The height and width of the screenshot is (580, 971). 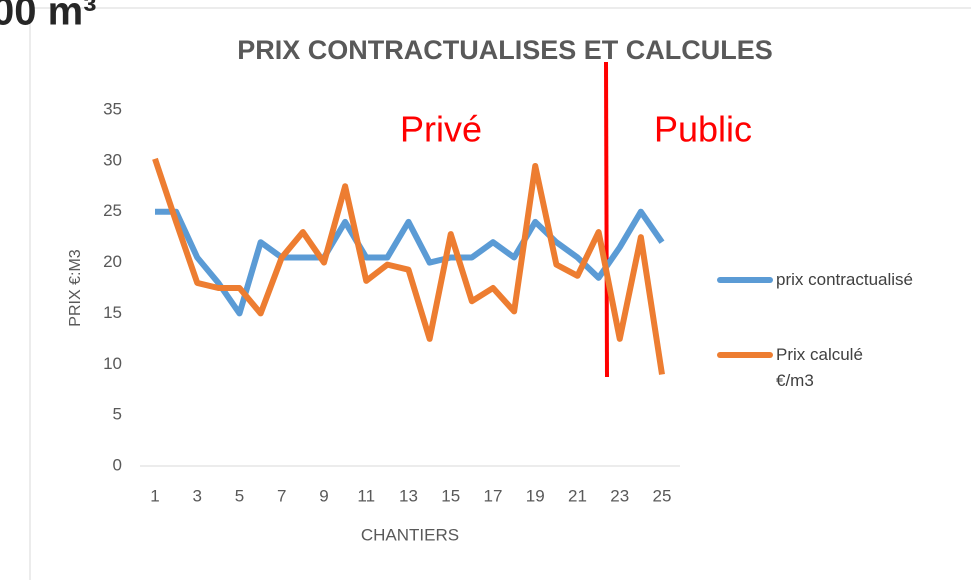 What do you see at coordinates (112, 210) in the screenshot?
I see `y-tick-label: 25` at bounding box center [112, 210].